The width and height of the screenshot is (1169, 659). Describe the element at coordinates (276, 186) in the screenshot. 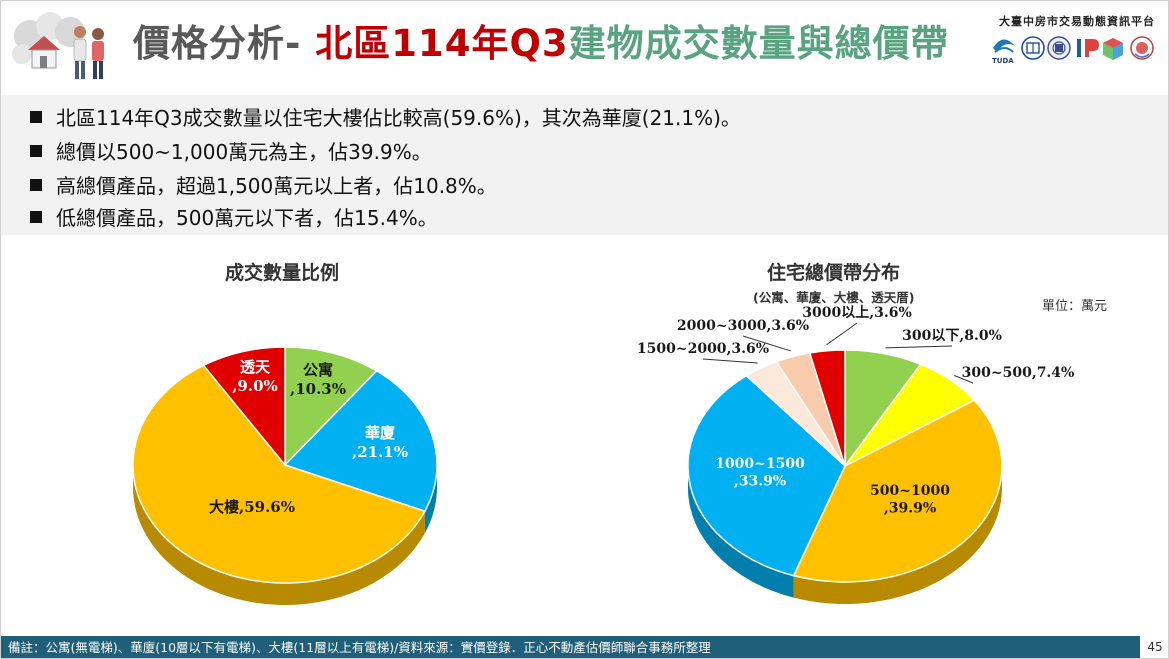

I see `summary-text: 高總價產品，超過1,500萬元以上者，佔10.8%。` at that location.